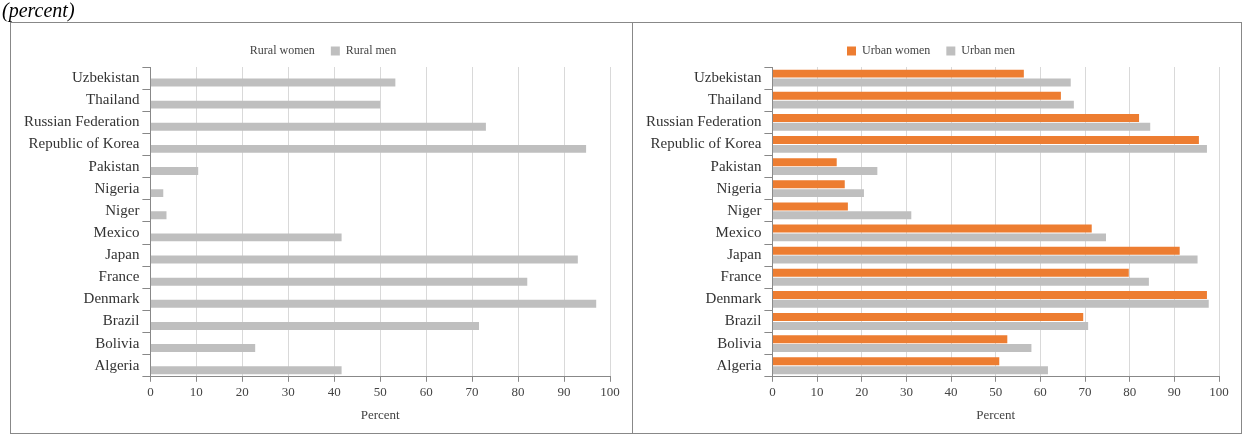 This screenshot has width=1244, height=436. I want to click on chart-title: (percent), so click(38, 10).